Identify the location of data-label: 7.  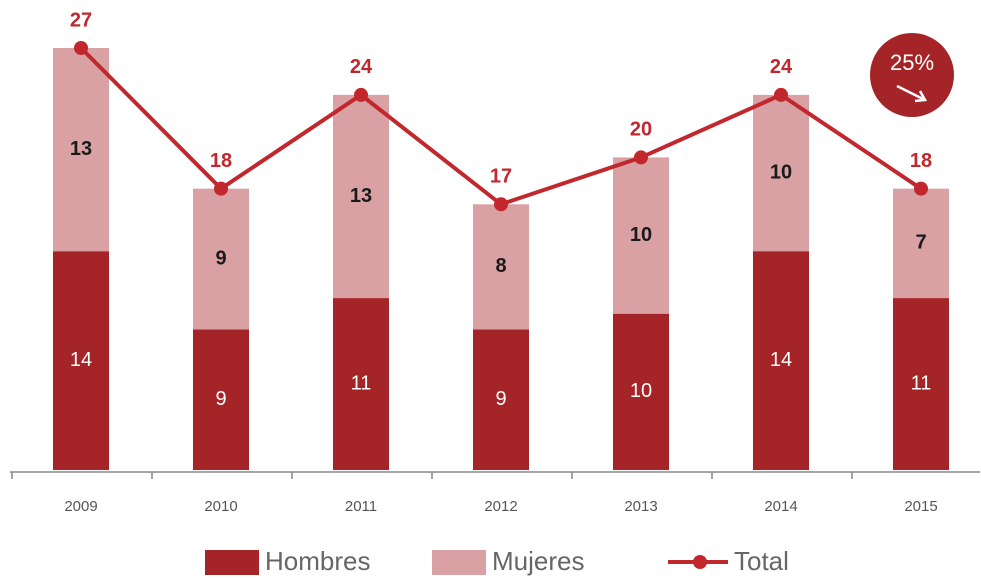
(920, 243).